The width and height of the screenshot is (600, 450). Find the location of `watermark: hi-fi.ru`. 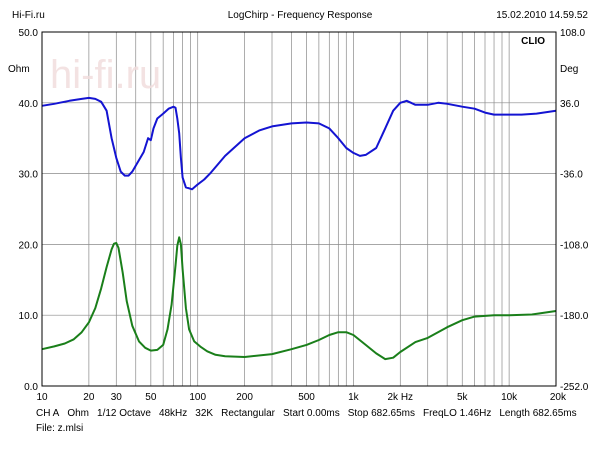

watermark: hi-fi.ru is located at coordinates (105, 75).